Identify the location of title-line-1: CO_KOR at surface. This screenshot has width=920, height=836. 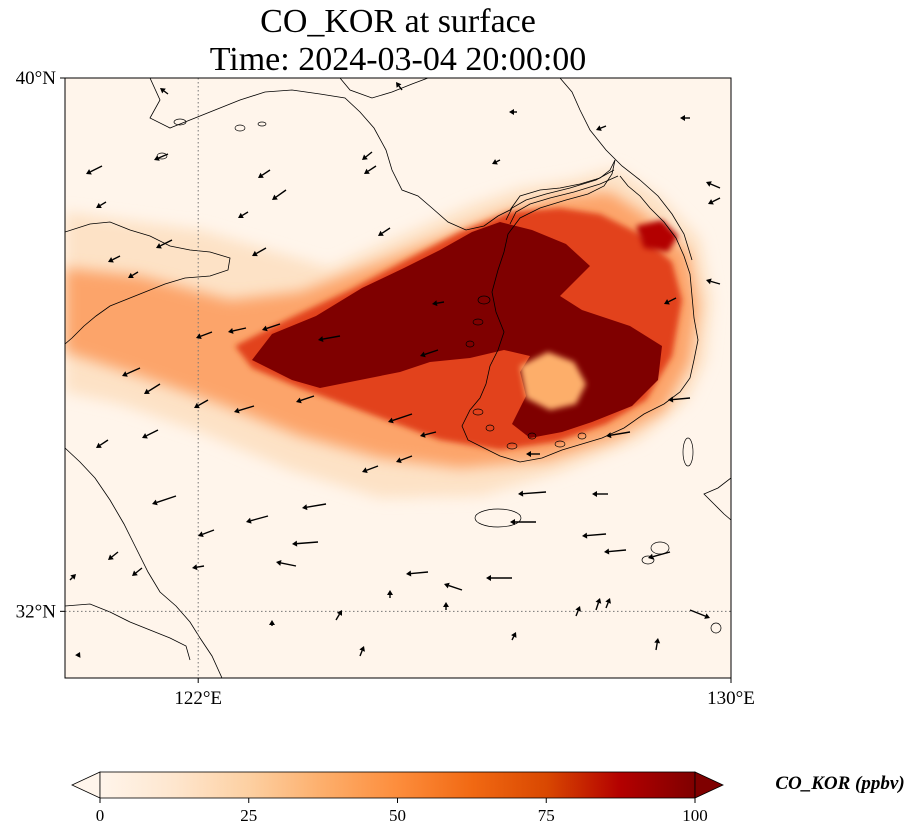
(398, 21).